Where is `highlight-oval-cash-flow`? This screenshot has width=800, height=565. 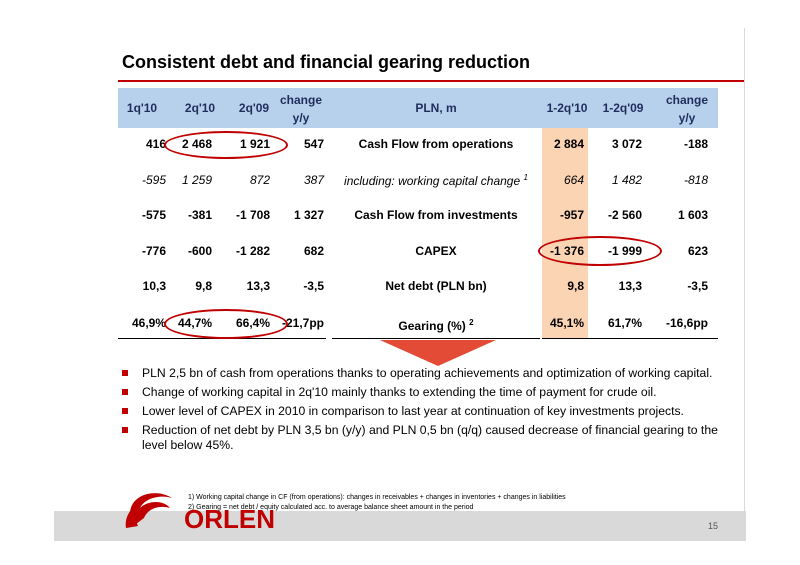
highlight-oval-cash-flow is located at coordinates (226, 145).